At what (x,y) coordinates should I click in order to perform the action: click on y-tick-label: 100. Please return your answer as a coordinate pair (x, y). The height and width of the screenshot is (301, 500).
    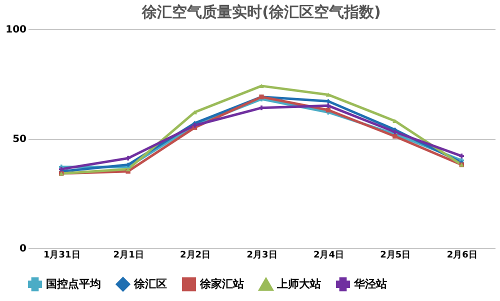
    Looking at the image, I should click on (16, 30).